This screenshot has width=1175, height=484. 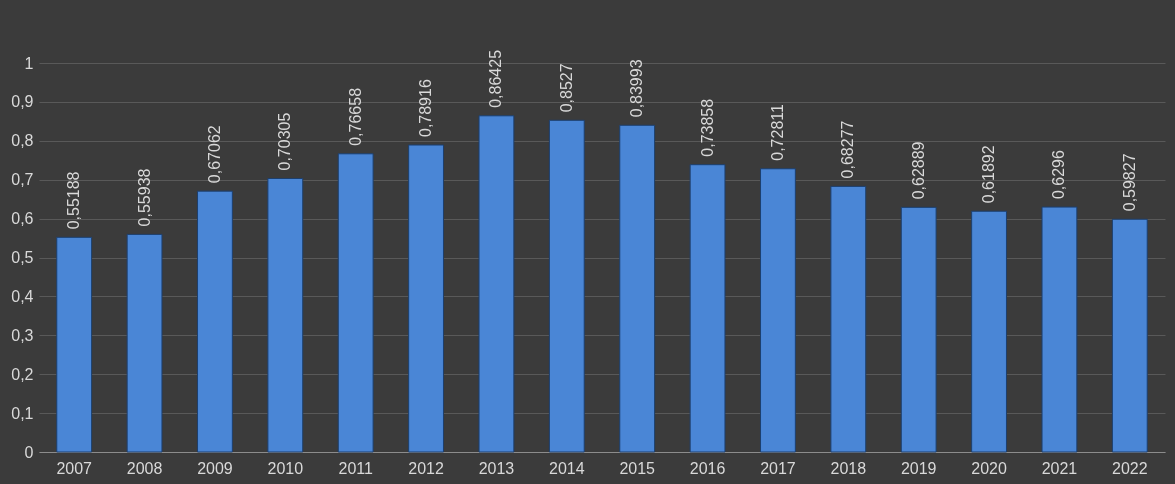 I want to click on x-tick-label: 2021, so click(x=1059, y=468).